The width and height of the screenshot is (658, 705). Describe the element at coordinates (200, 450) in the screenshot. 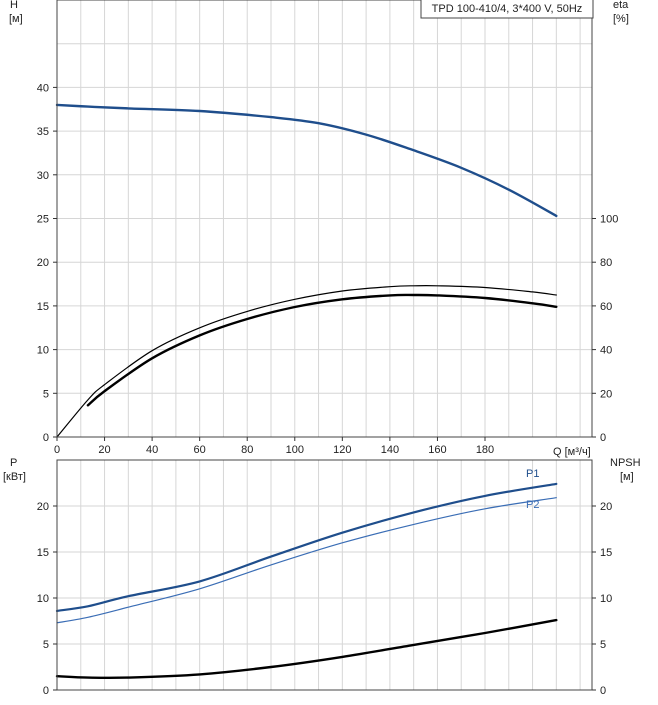

I see `x-tick-label: 60` at that location.